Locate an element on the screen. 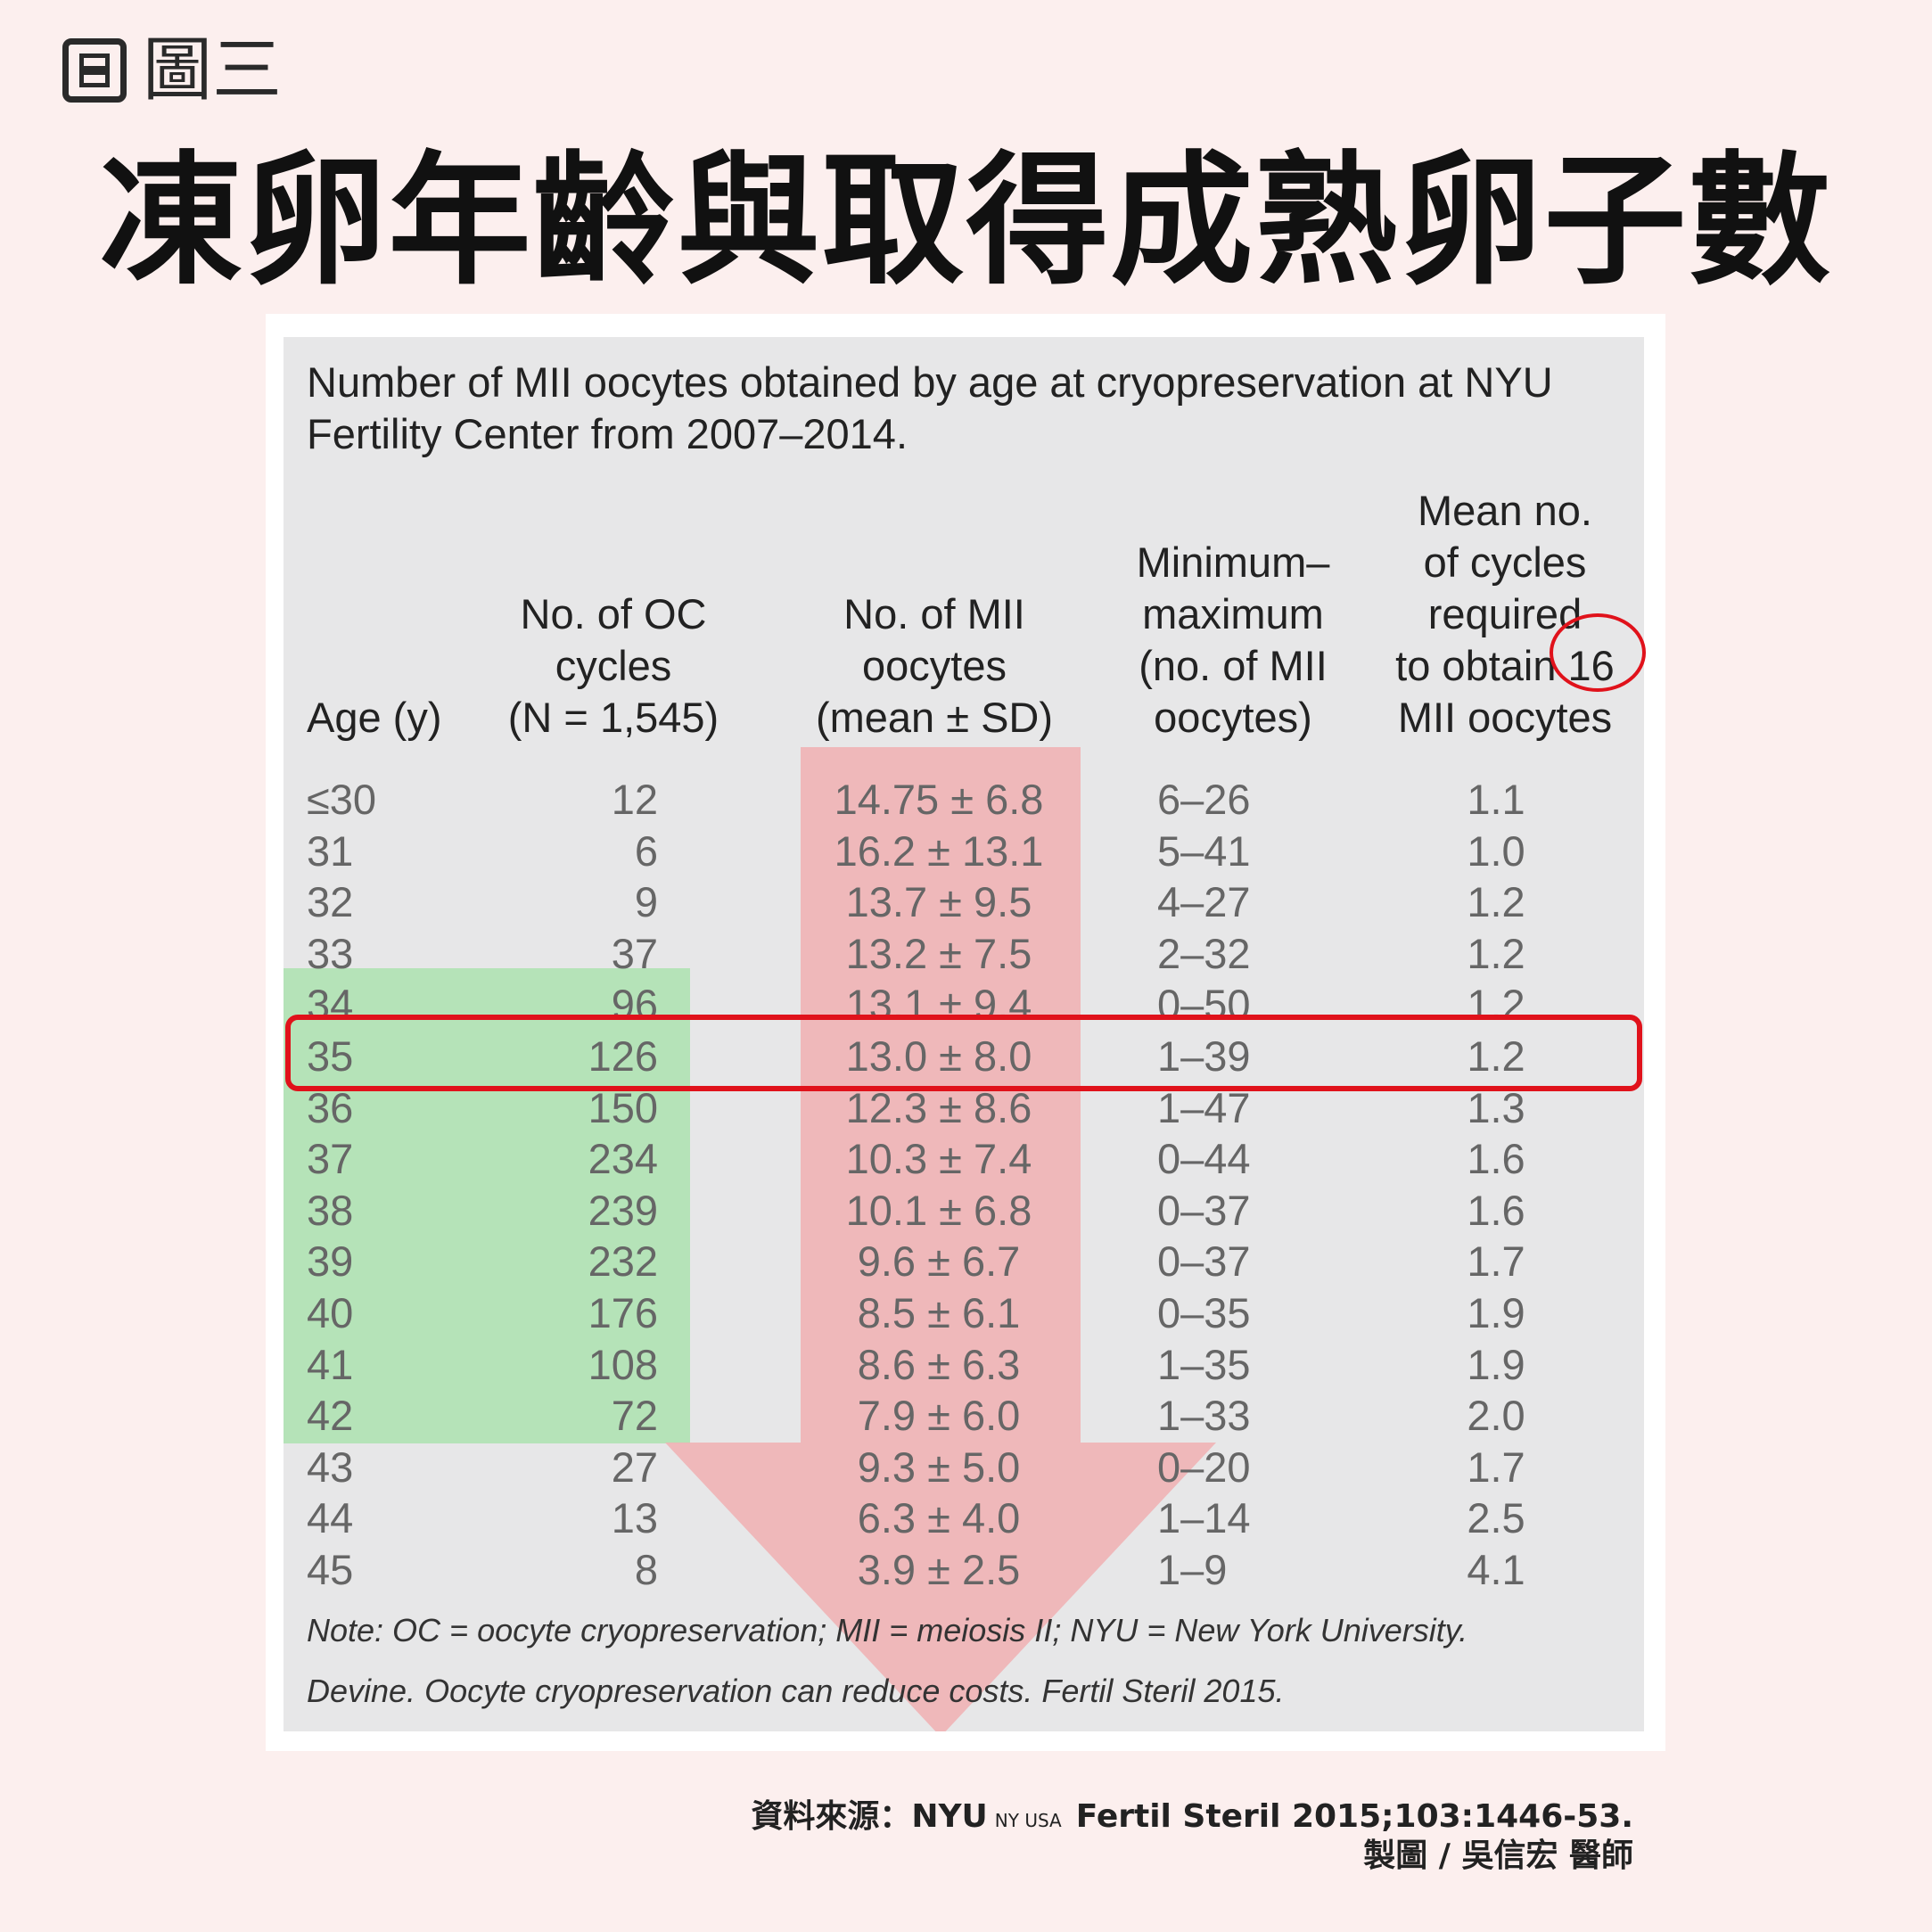  table-cell-age: 35 is located at coordinates (330, 1056).